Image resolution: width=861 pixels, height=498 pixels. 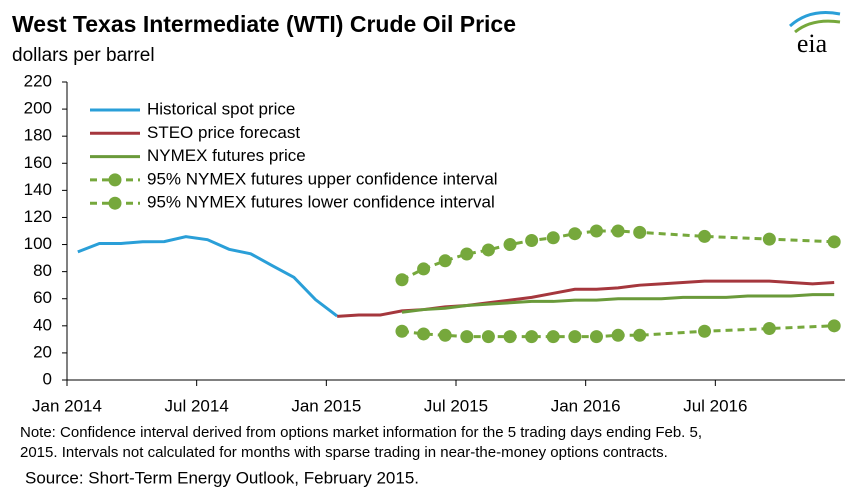 What do you see at coordinates (42, 297) in the screenshot?
I see `y-tick-label: 60` at bounding box center [42, 297].